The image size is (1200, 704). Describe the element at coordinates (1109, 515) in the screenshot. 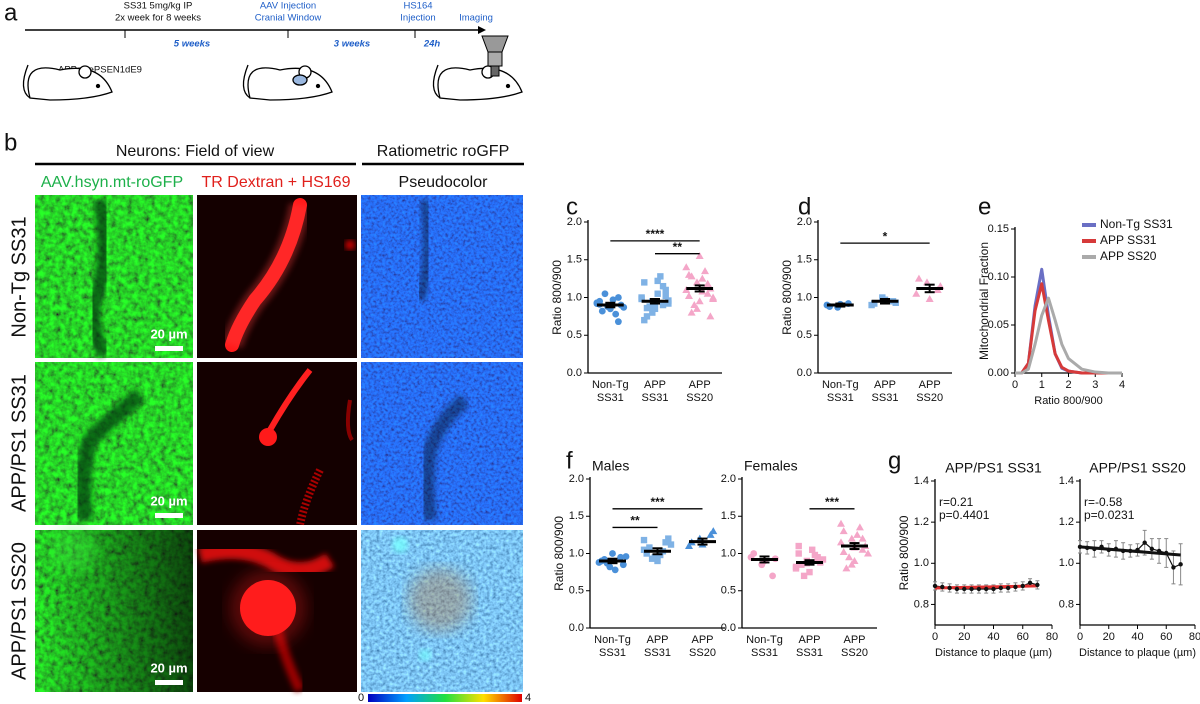

I see `annotation: p=0.0231` at that location.